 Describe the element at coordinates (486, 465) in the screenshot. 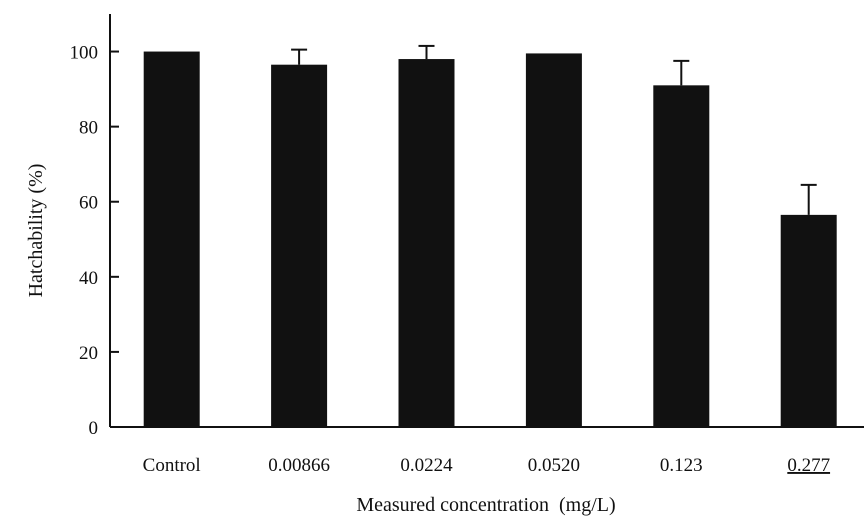

I see `x-axis-labels: Control 0.00866 0.0224 0.0520 0.123 0.277` at that location.